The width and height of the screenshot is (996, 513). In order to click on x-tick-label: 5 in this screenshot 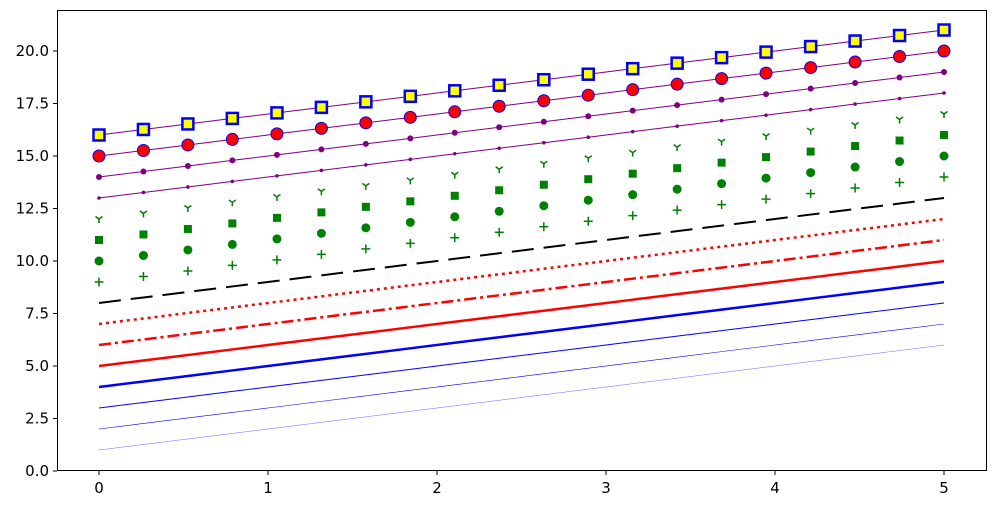, I will do `click(944, 488)`.